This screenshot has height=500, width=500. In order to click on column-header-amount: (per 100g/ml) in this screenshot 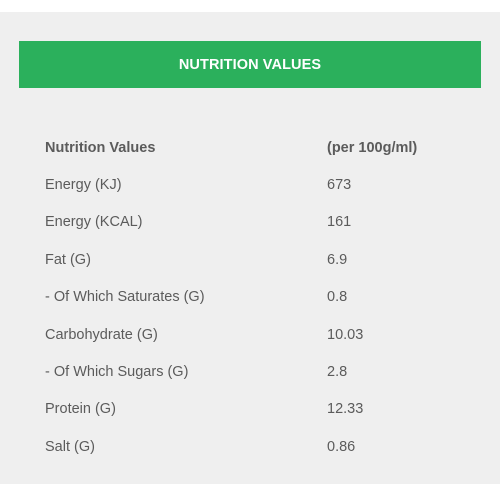, I will do `click(372, 147)`.